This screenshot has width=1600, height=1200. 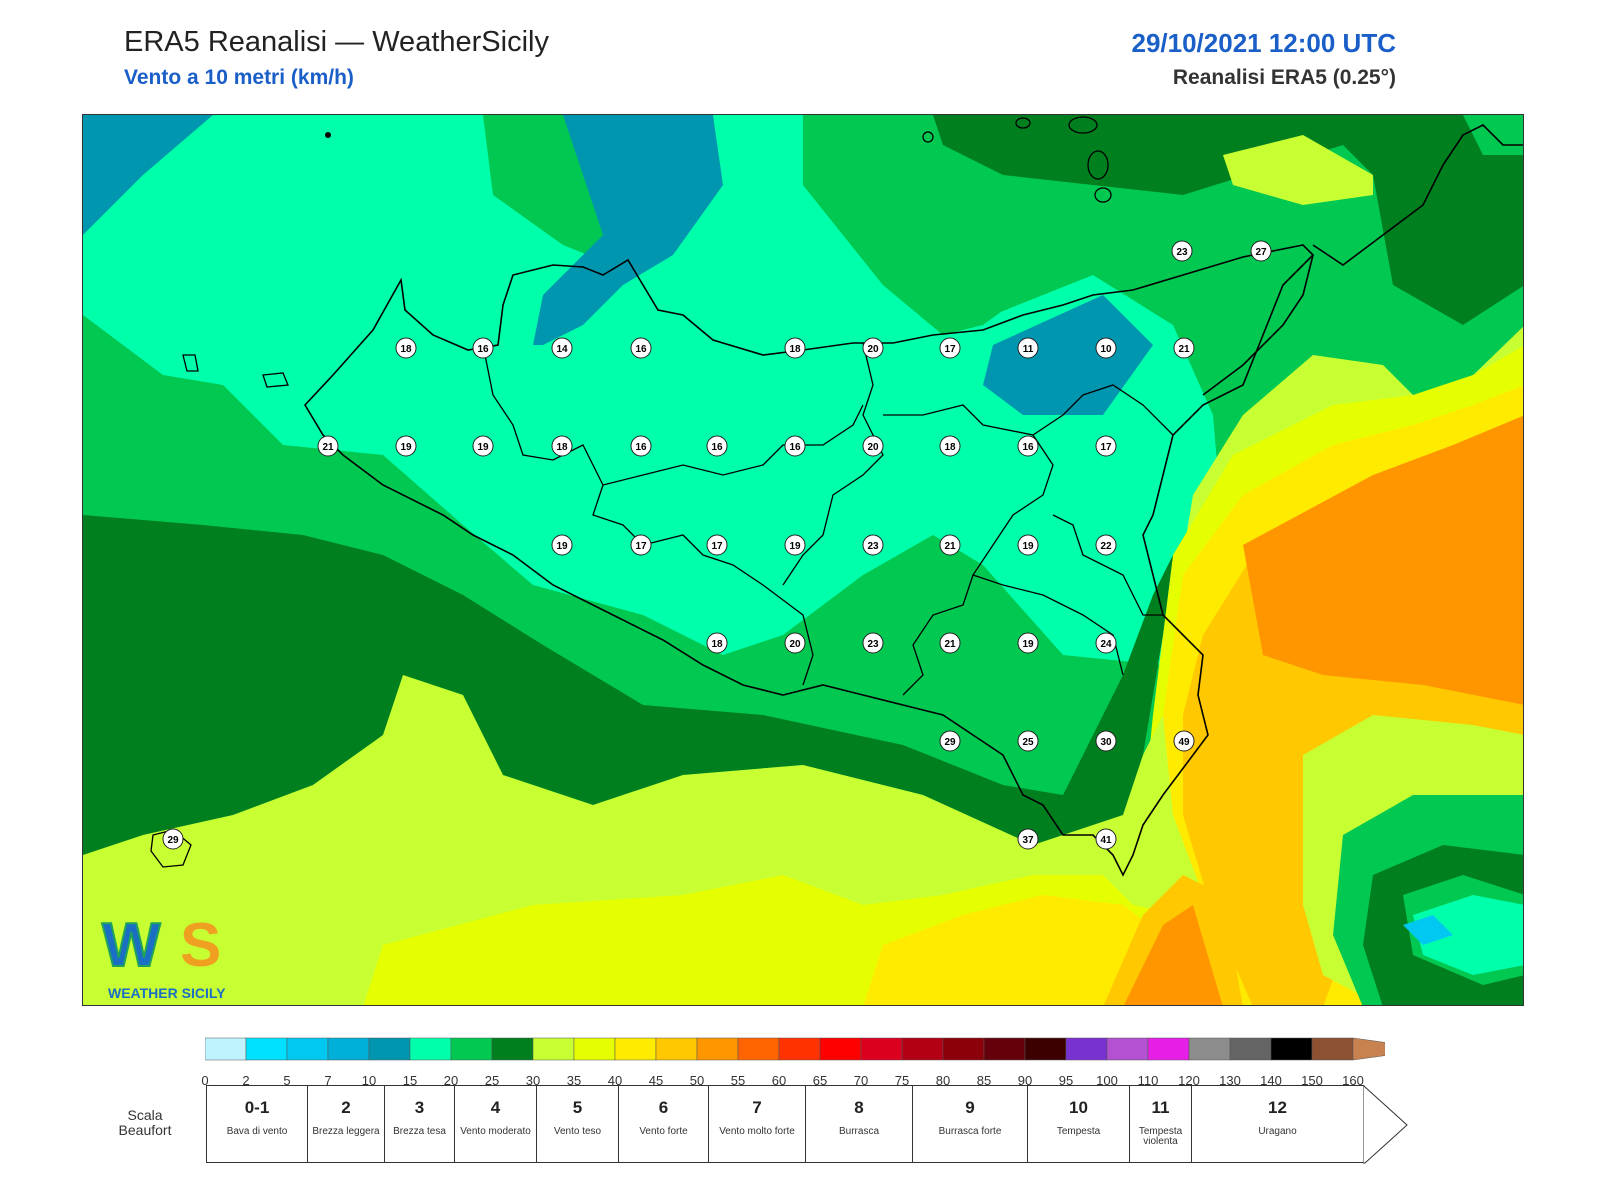 What do you see at coordinates (1298, 170) in the screenshot?
I see `field-yellowgreen-ne` at bounding box center [1298, 170].